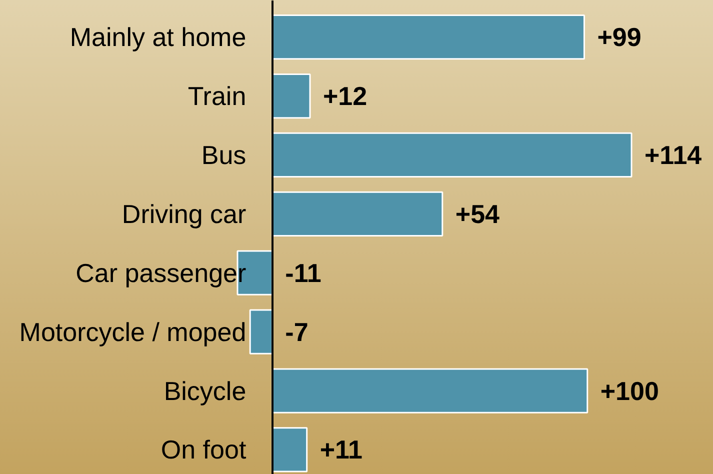 This screenshot has height=474, width=713. What do you see at coordinates (629, 391) in the screenshot?
I see `data-label: +100` at bounding box center [629, 391].